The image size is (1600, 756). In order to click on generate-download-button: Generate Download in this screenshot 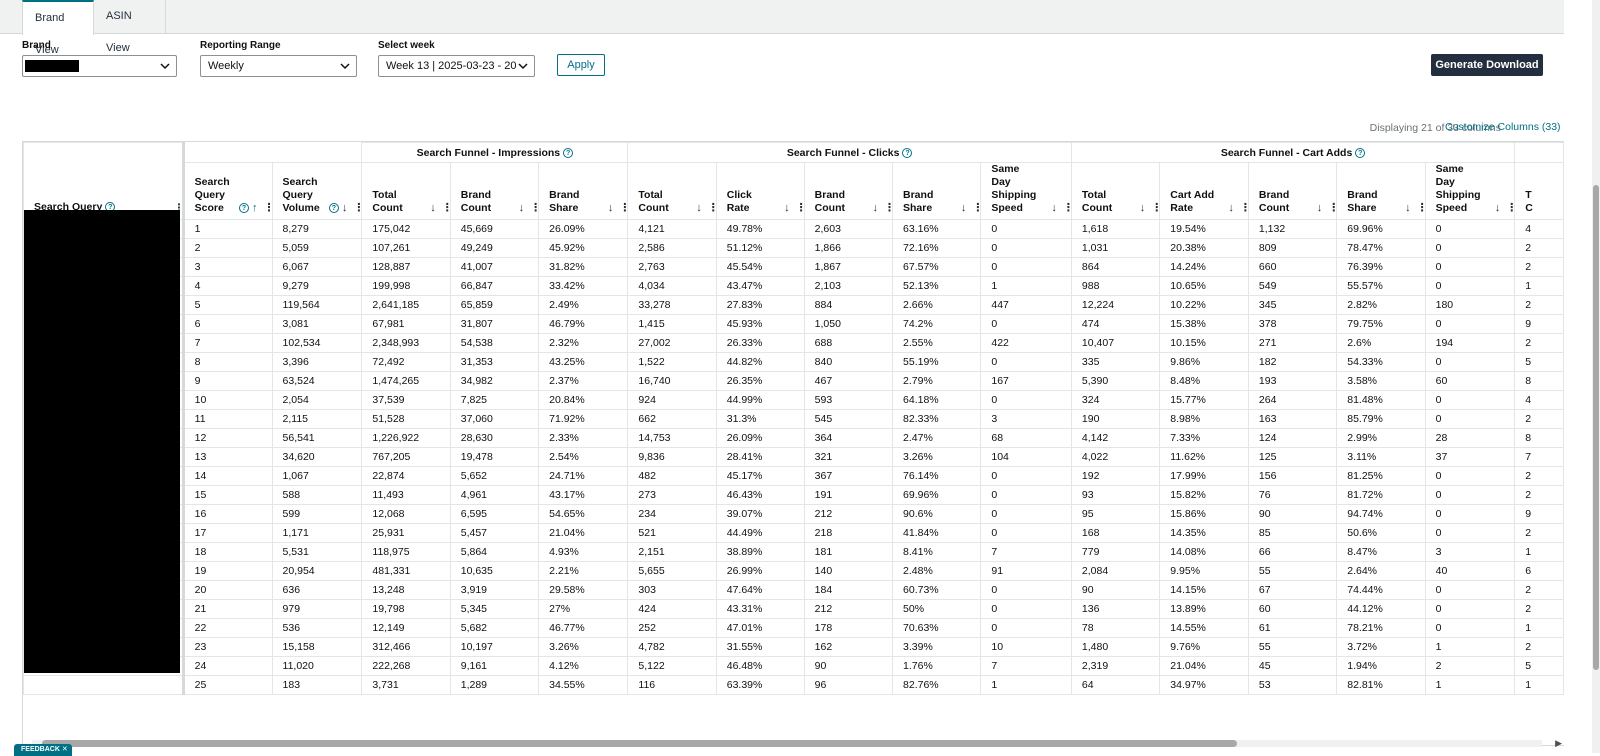, I will do `click(1487, 65)`.